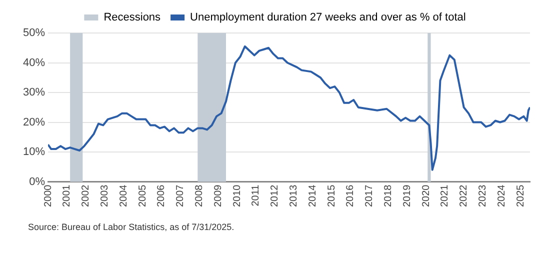 The width and height of the screenshot is (560, 260). I want to click on y-tick-label: 50%, so click(34, 33).